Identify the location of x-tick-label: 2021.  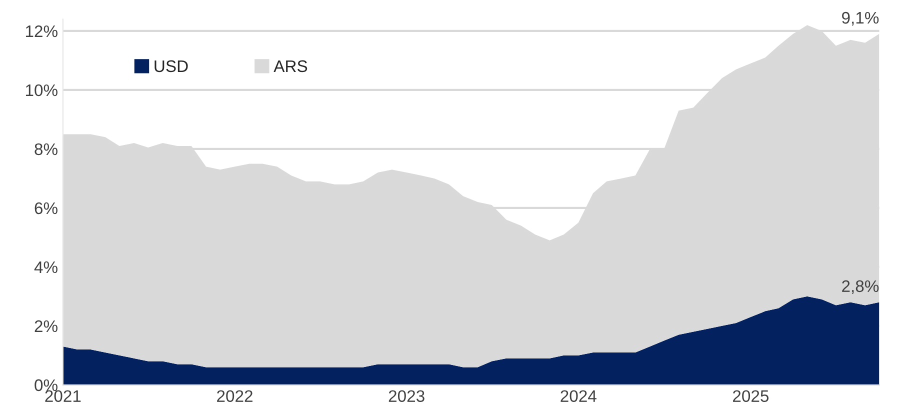
(63, 396).